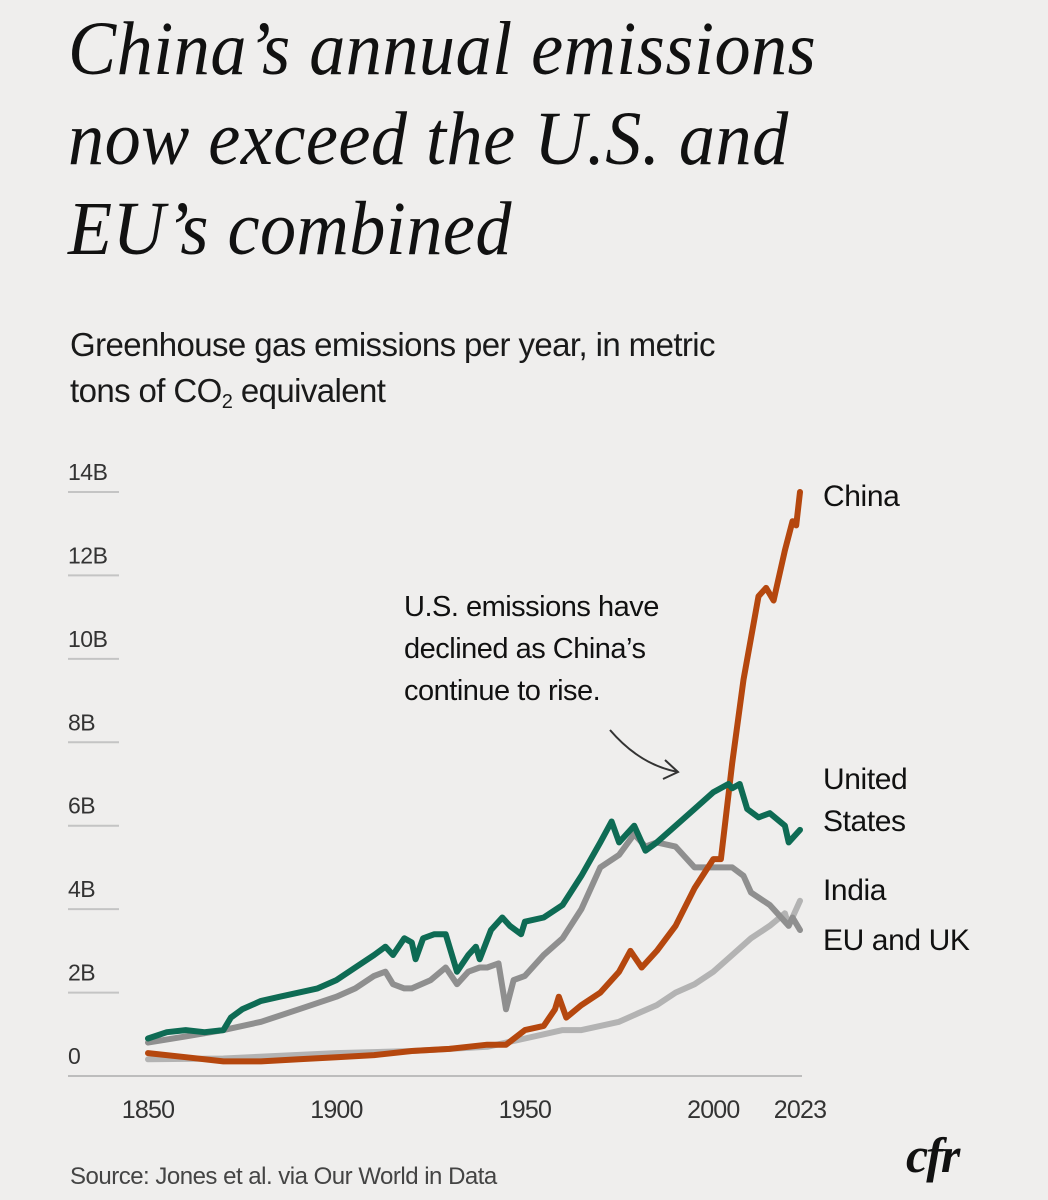 The width and height of the screenshot is (1048, 1200). Describe the element at coordinates (524, 649) in the screenshot. I see `annotation-line-2: declined as China’s` at that location.